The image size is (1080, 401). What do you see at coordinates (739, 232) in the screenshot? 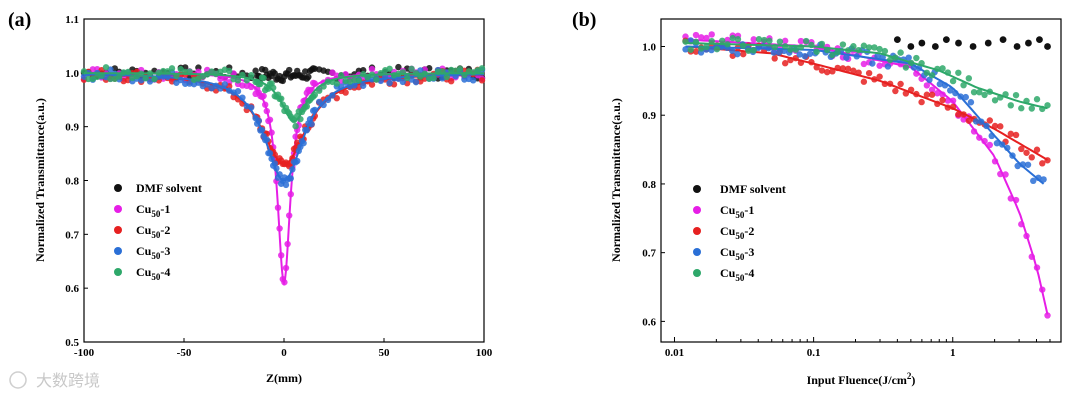
I see `panel-b-legend: DMF solvent Cu50-1 Cu50-2 Cu50-3 Cu50-4` at bounding box center [739, 232].